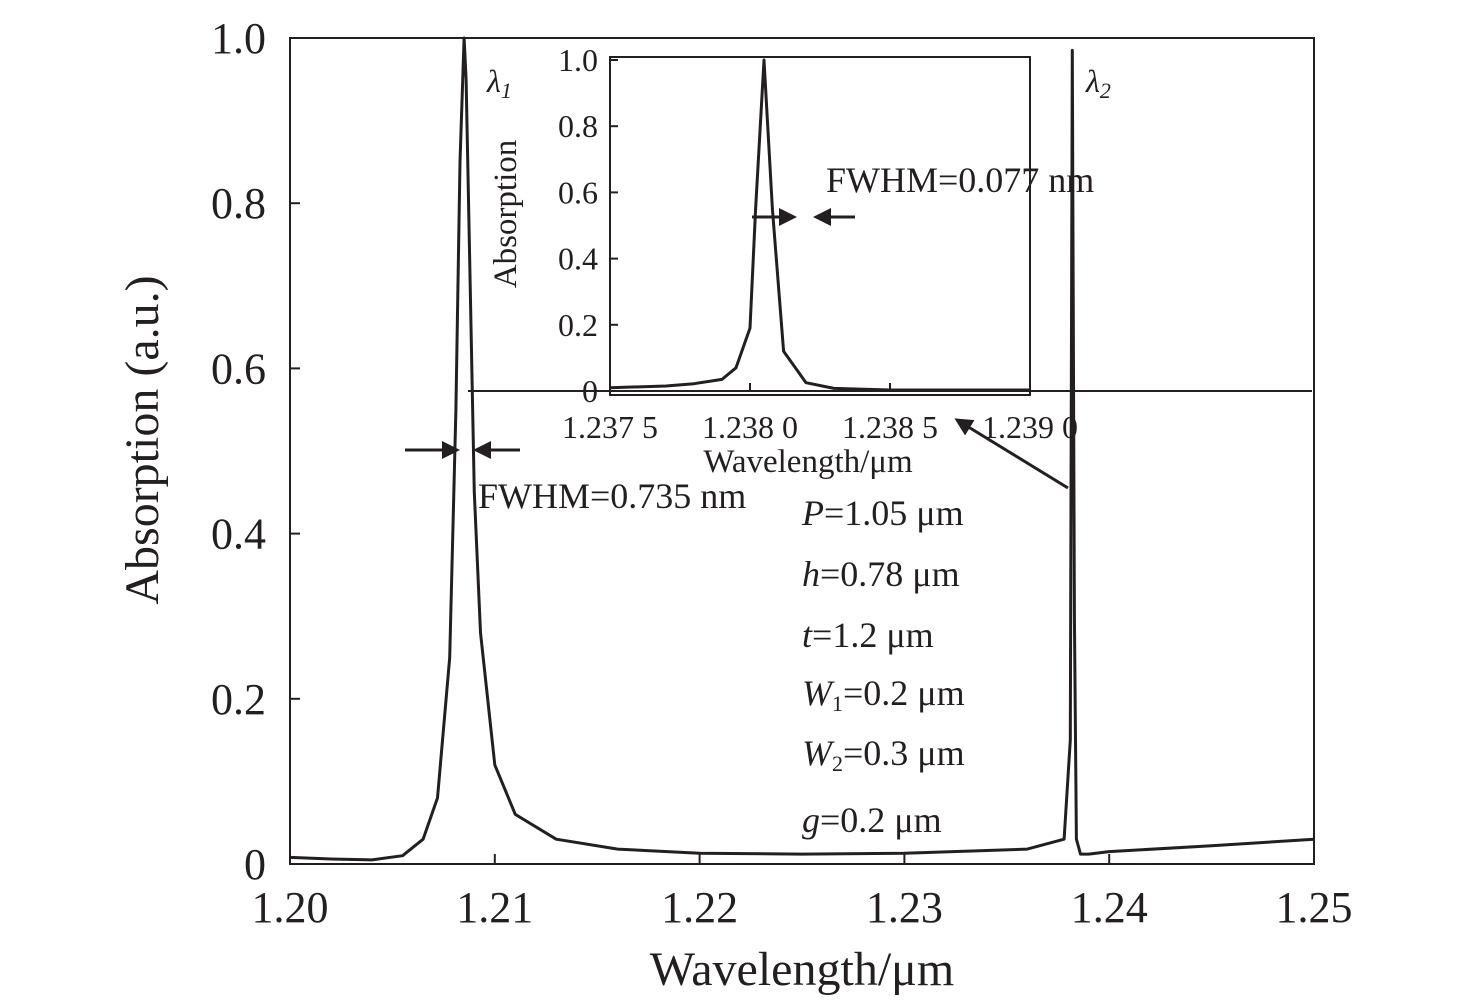 Image resolution: width=1476 pixels, height=1008 pixels. Describe the element at coordinates (578, 325) in the screenshot. I see `inset-y-tick-label: 0.2` at that location.